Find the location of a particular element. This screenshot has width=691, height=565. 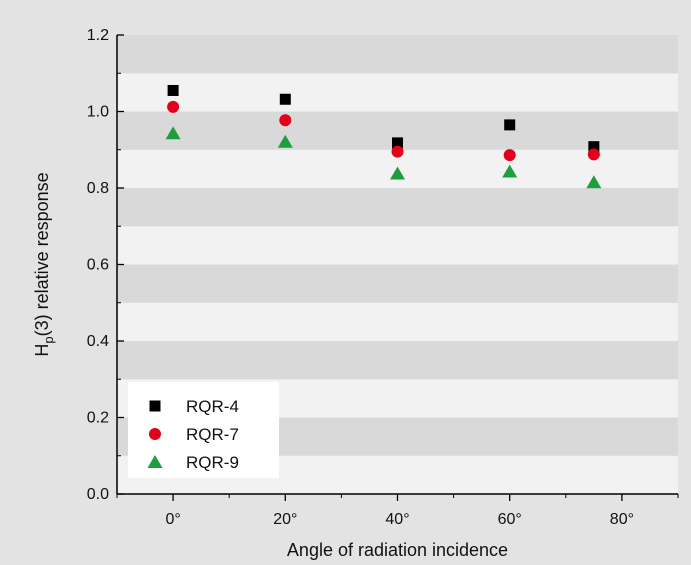

y-tick-label: 1.0 is located at coordinates (98, 112).